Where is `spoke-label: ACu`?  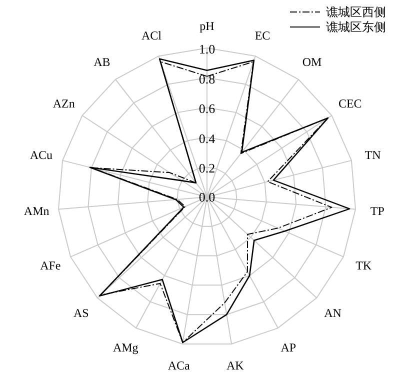
spoke-label: ACu is located at coordinates (41, 155).